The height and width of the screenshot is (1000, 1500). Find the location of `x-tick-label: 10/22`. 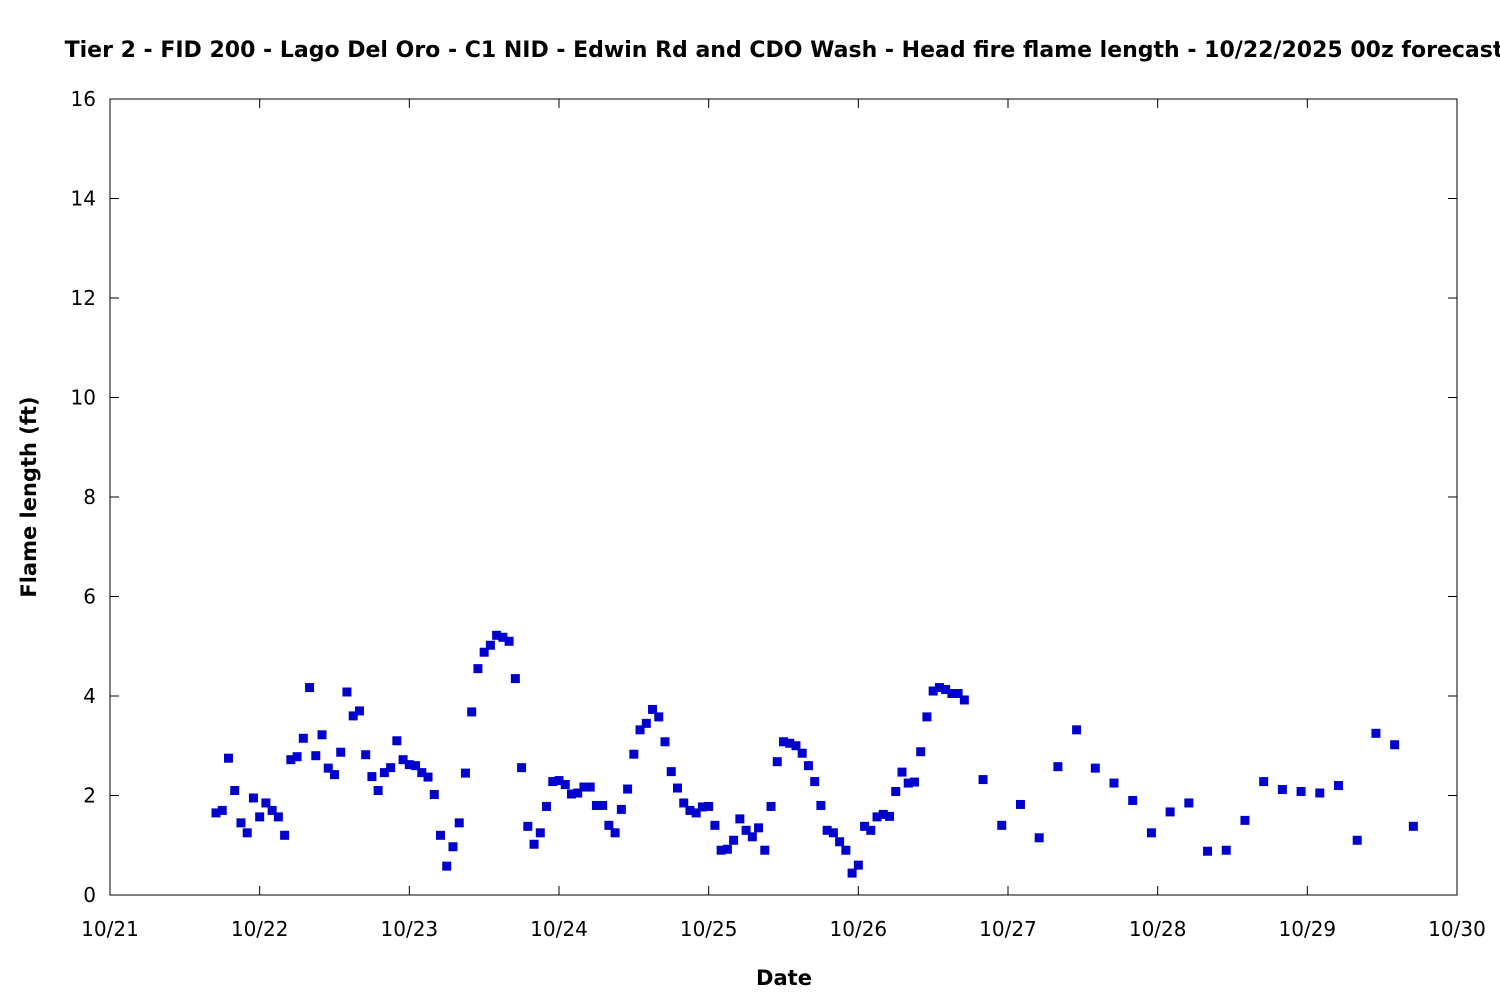

x-tick-label: 10/22 is located at coordinates (260, 929).